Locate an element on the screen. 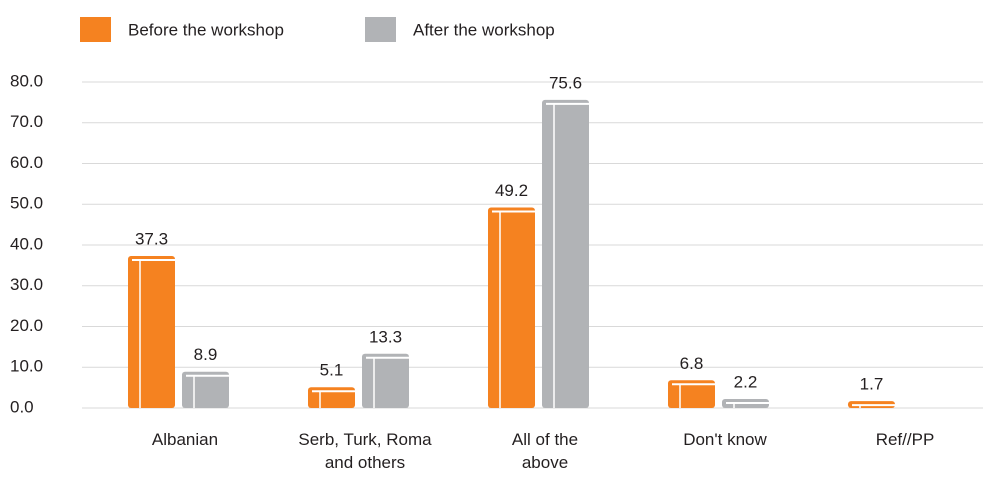 Image resolution: width=983 pixels, height=485 pixels. data-label: 49.2 is located at coordinates (511, 190).